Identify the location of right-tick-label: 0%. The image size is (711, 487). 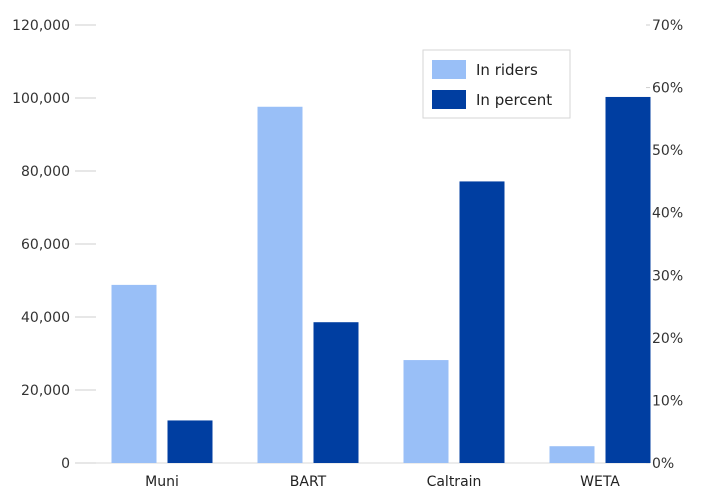
(663, 464).